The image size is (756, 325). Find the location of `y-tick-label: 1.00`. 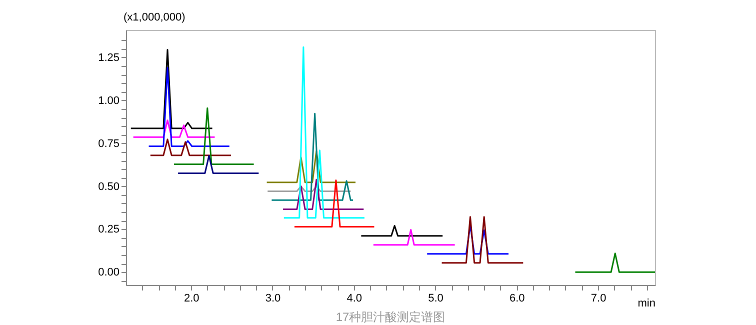

y-tick-label: 1.00 is located at coordinates (109, 100).